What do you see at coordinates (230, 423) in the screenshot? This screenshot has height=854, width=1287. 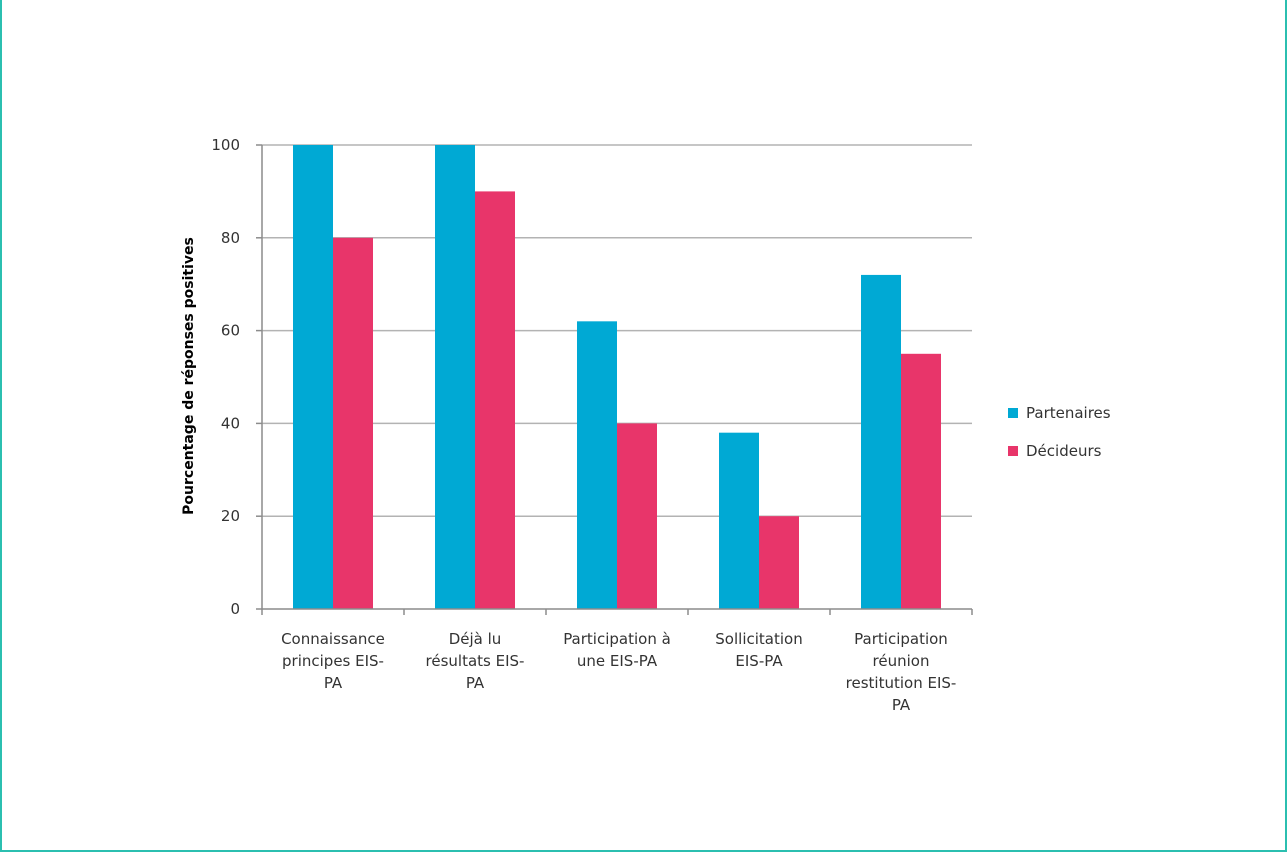 I see `y-tick-label: 40` at bounding box center [230, 423].